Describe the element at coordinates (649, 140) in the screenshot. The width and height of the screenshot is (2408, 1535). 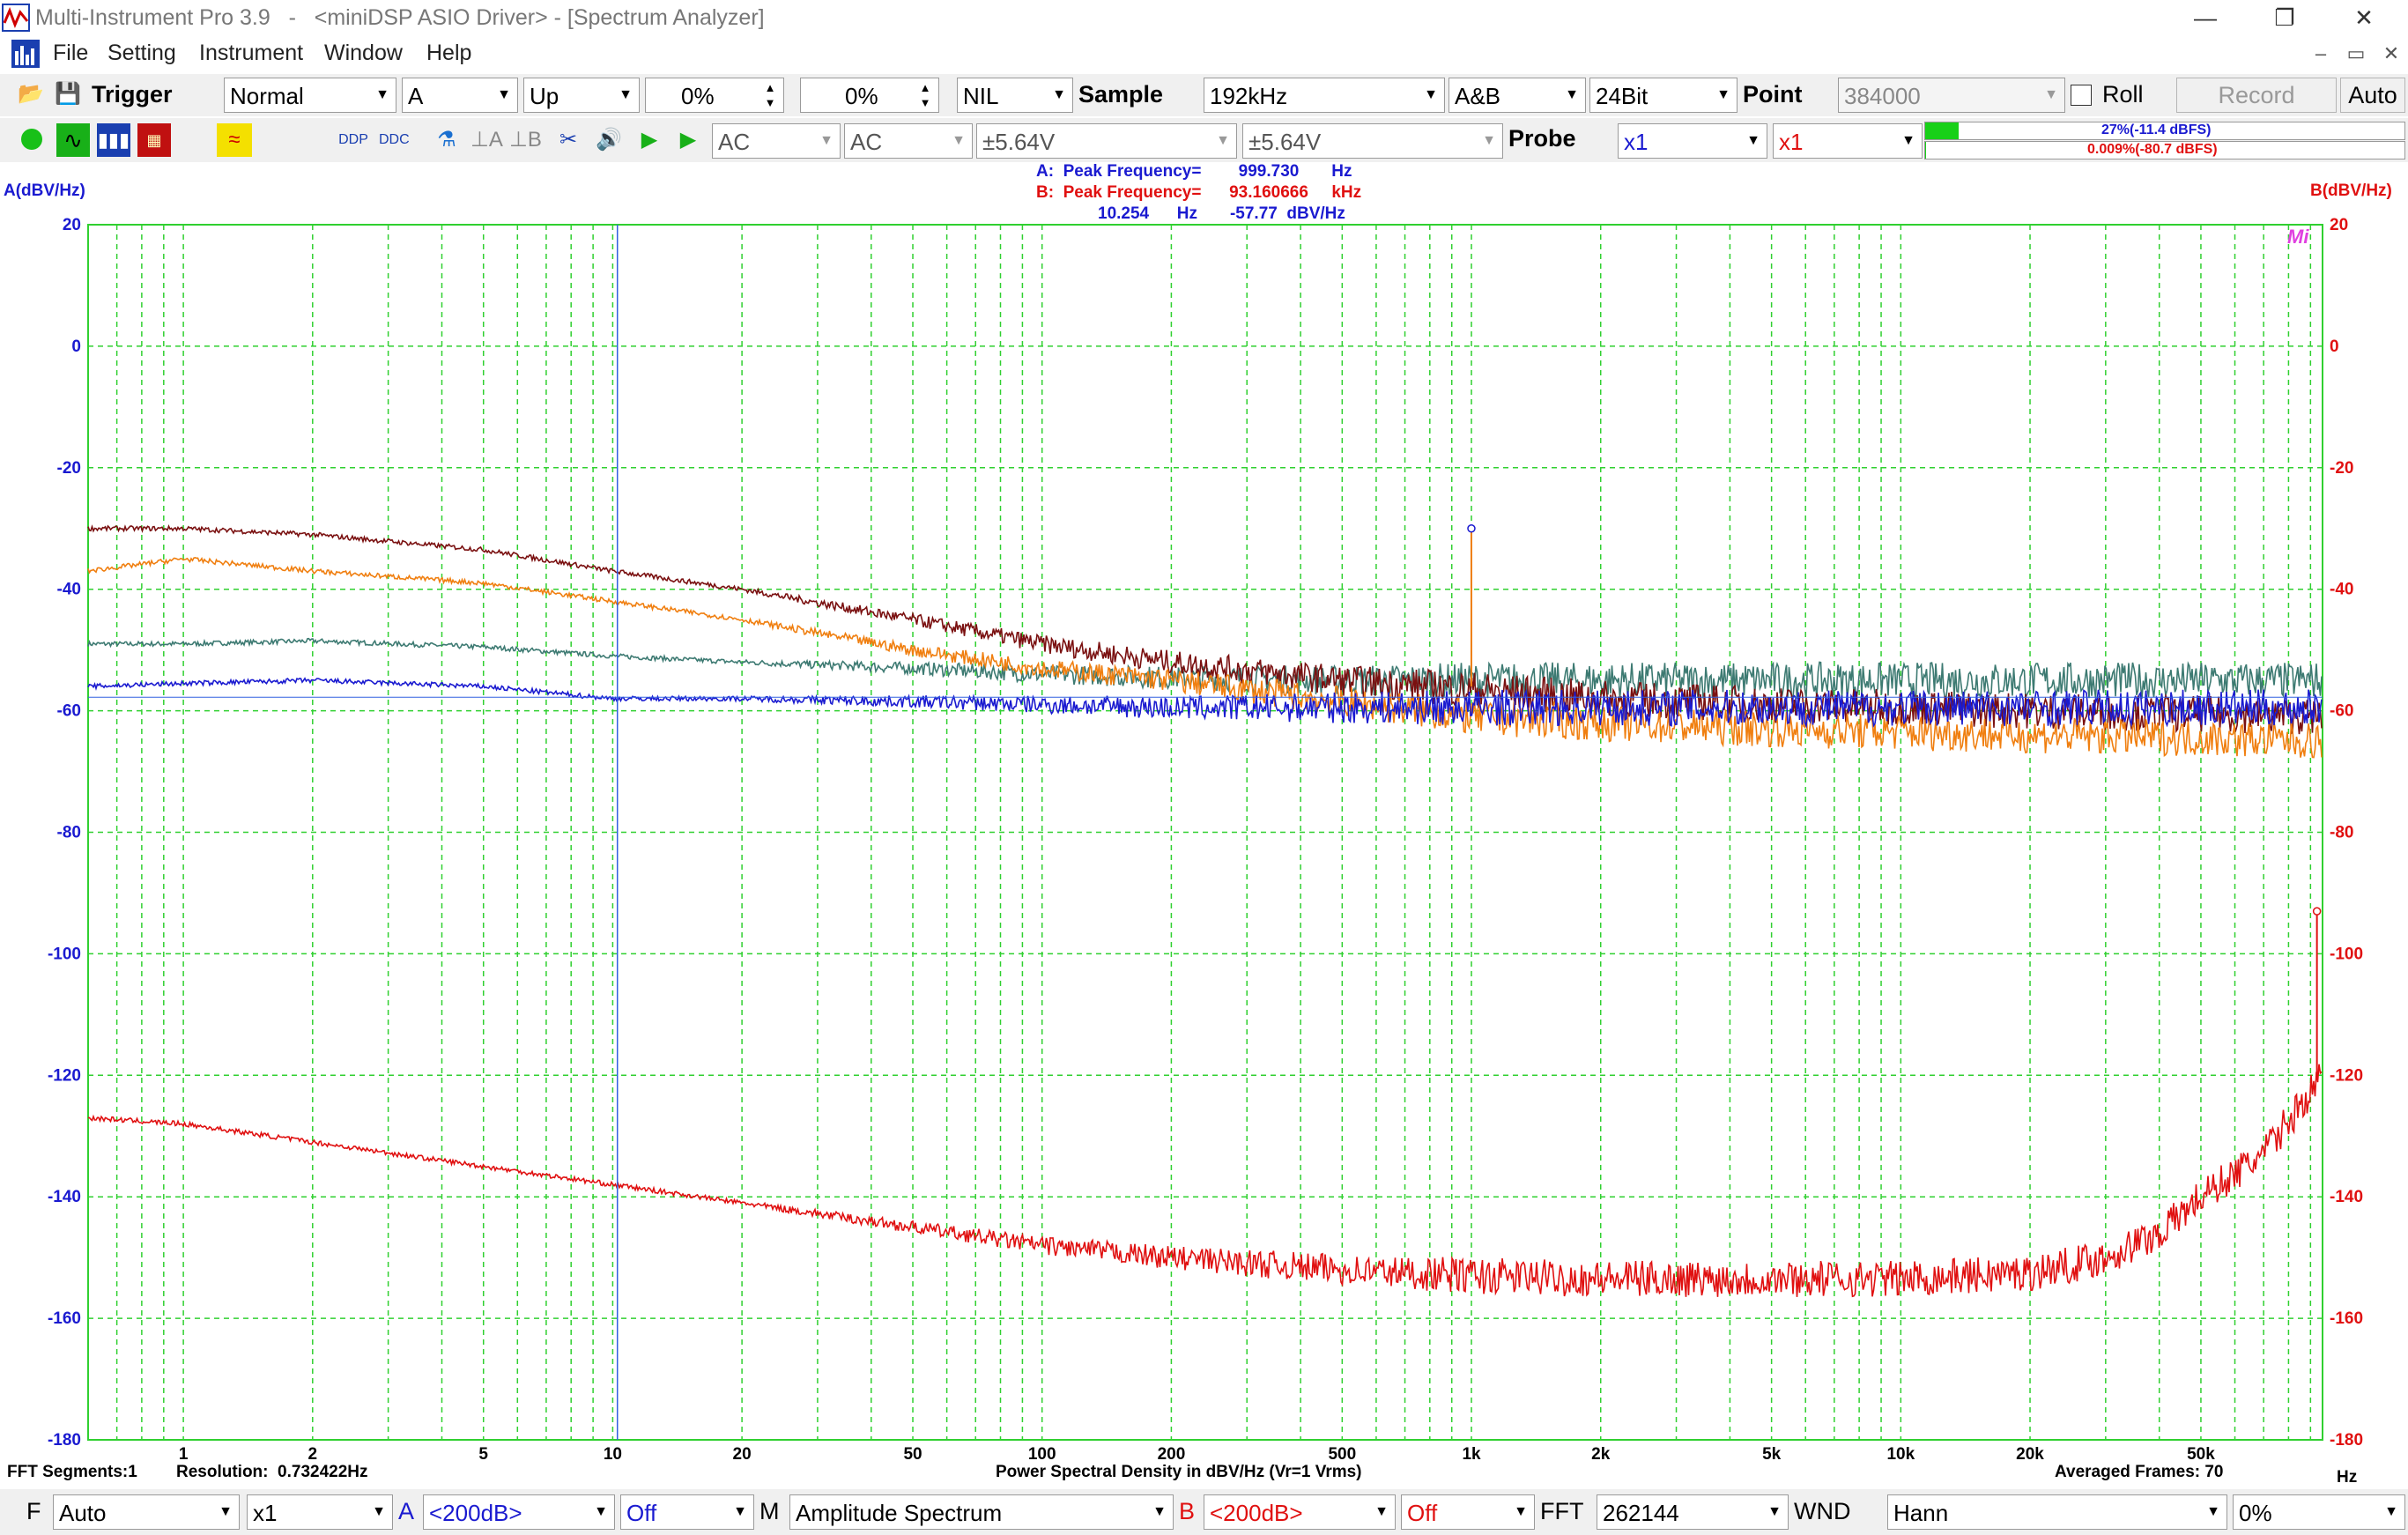
I see `play-icon: ▶` at that location.